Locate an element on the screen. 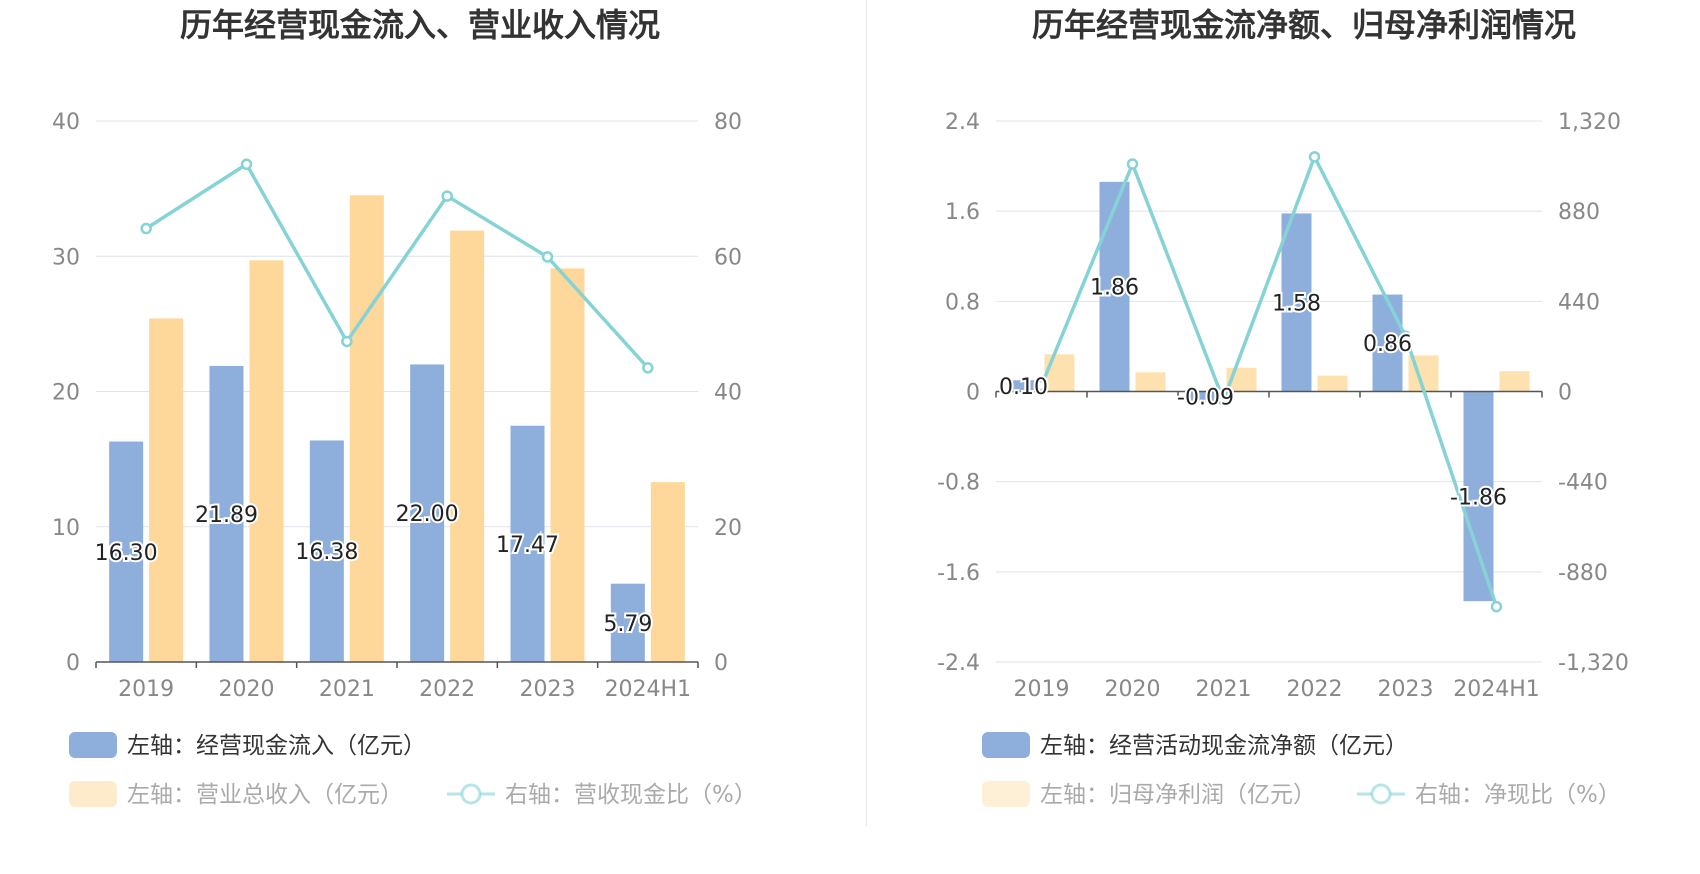  legend-label: 左轴：营业总收入（亿元） is located at coordinates (265, 795).